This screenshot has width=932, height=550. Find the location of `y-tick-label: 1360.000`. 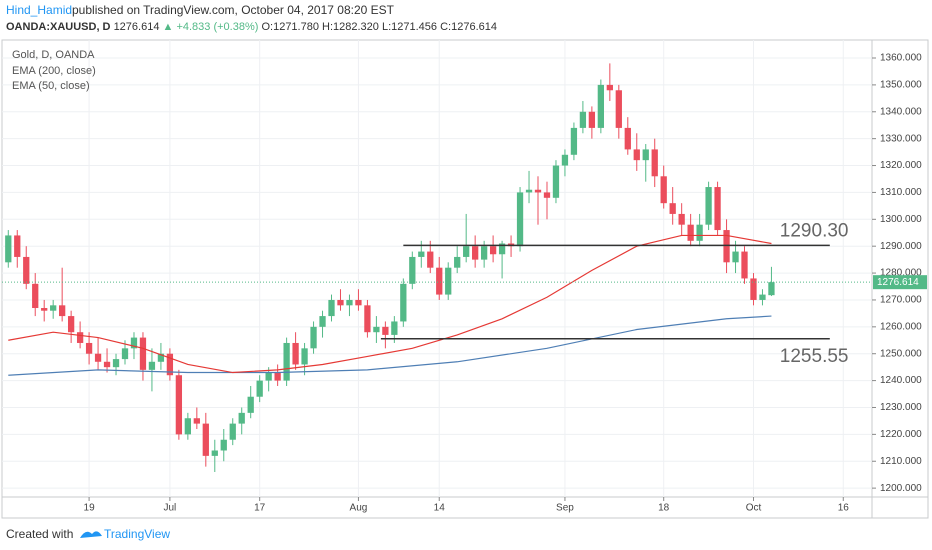

y-tick-label: 1360.000 is located at coordinates (901, 58).